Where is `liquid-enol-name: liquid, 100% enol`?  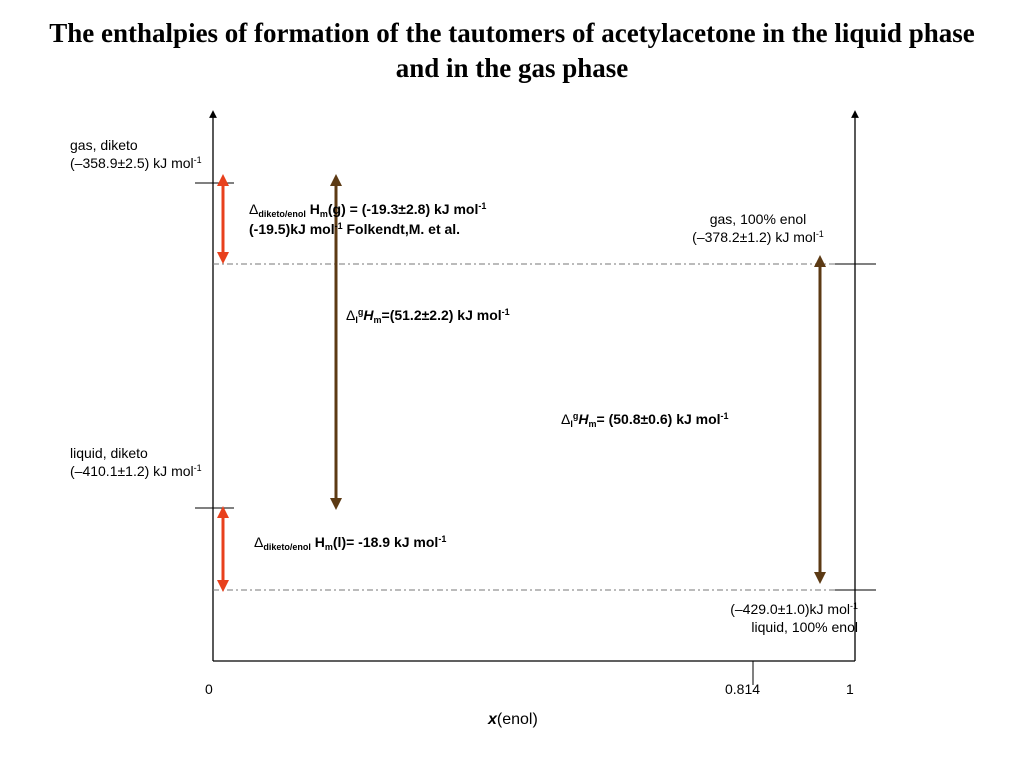 liquid-enol-name: liquid, 100% enol is located at coordinates (804, 627).